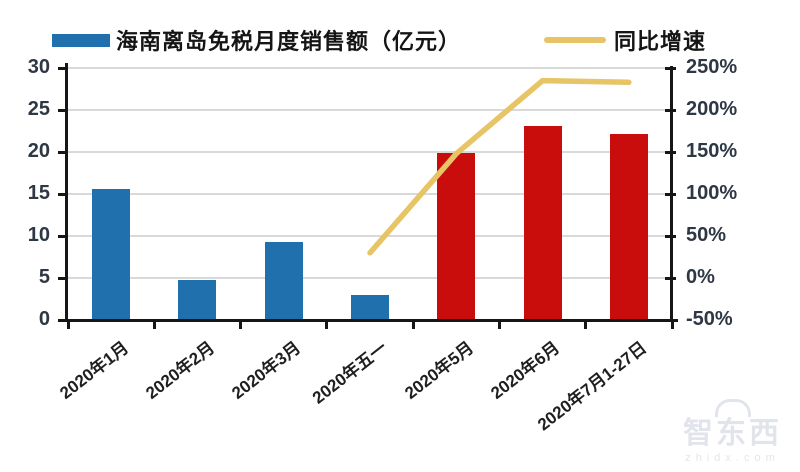 The image size is (800, 472). I want to click on x-axis-category-label: 2020年3月, so click(266, 370).